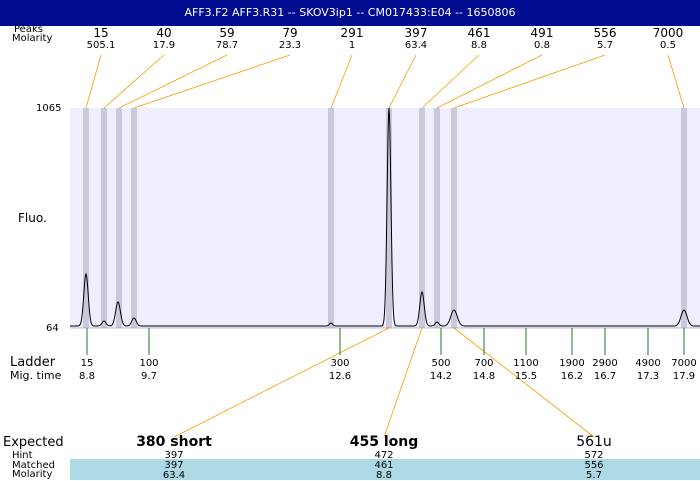 This screenshot has height=481, width=700. What do you see at coordinates (479, 45) in the screenshot?
I see `peak-molarity: 8.8` at bounding box center [479, 45].